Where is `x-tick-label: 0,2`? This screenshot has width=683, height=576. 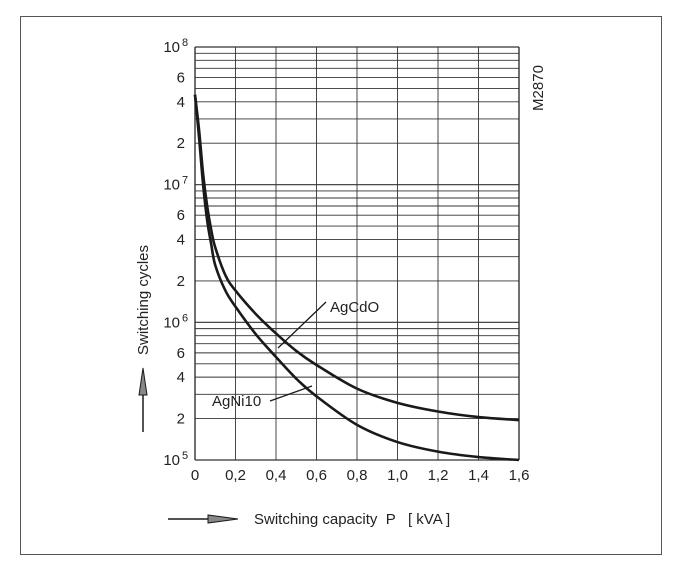
x-tick-label: 0,2 is located at coordinates (235, 475).